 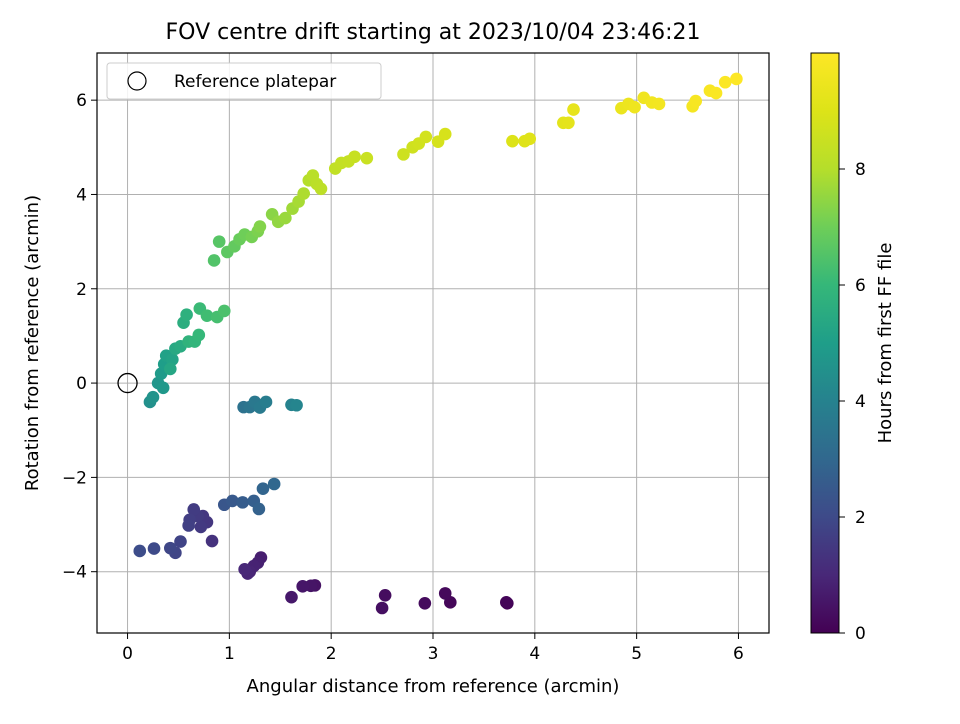 What do you see at coordinates (885, 343) in the screenshot?
I see `colorbar-label: Hours from first FF file` at bounding box center [885, 343].